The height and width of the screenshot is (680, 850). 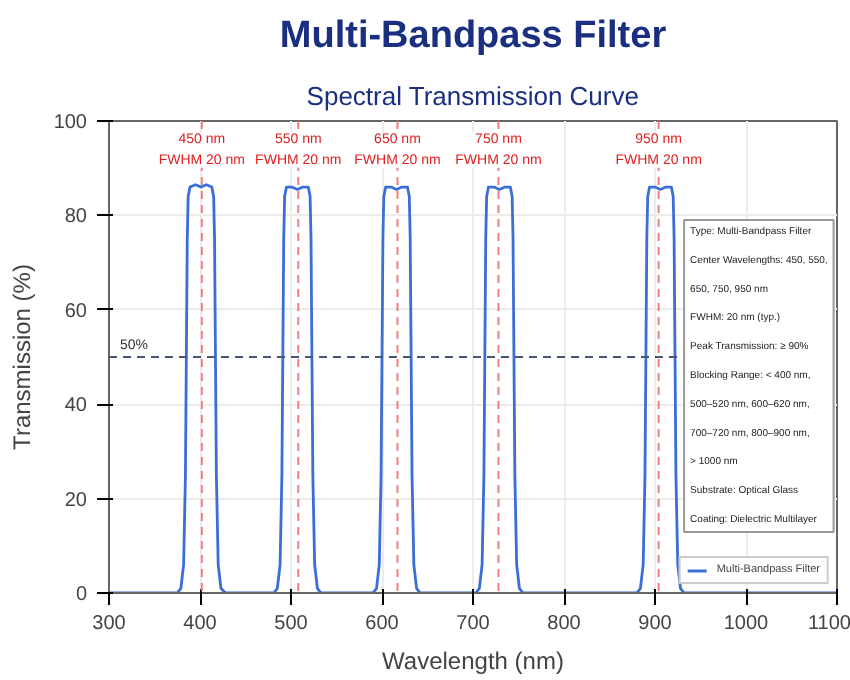 What do you see at coordinates (76, 406) in the screenshot?
I see `y-tick-label: 40` at bounding box center [76, 406].